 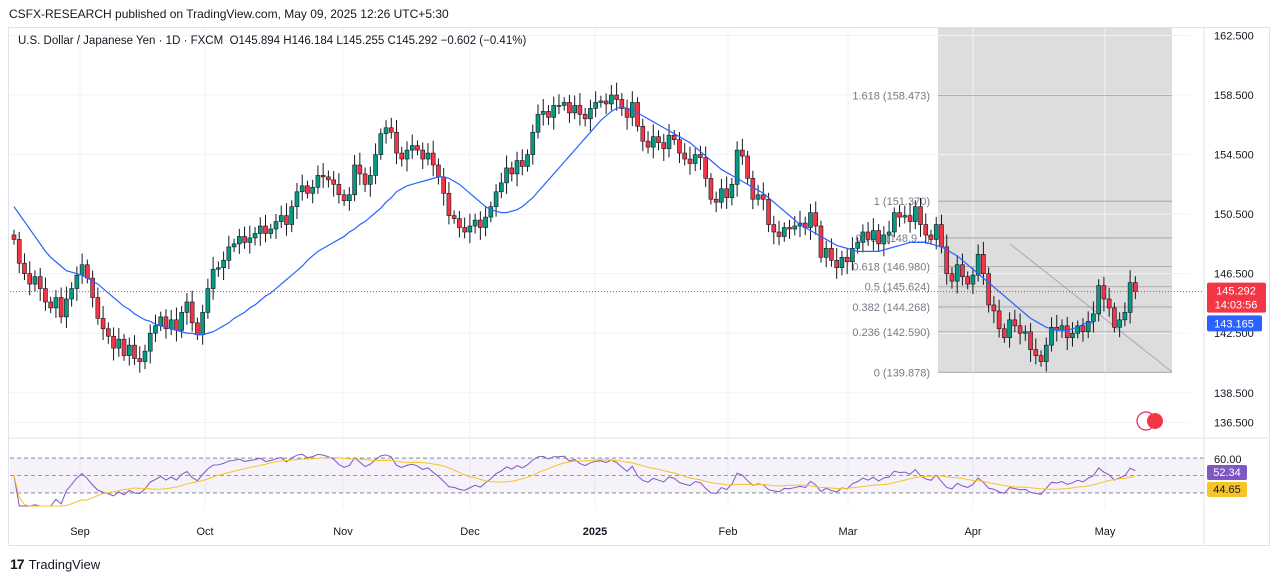 I want to click on y-tick-label: 154.500, so click(x=1234, y=156).